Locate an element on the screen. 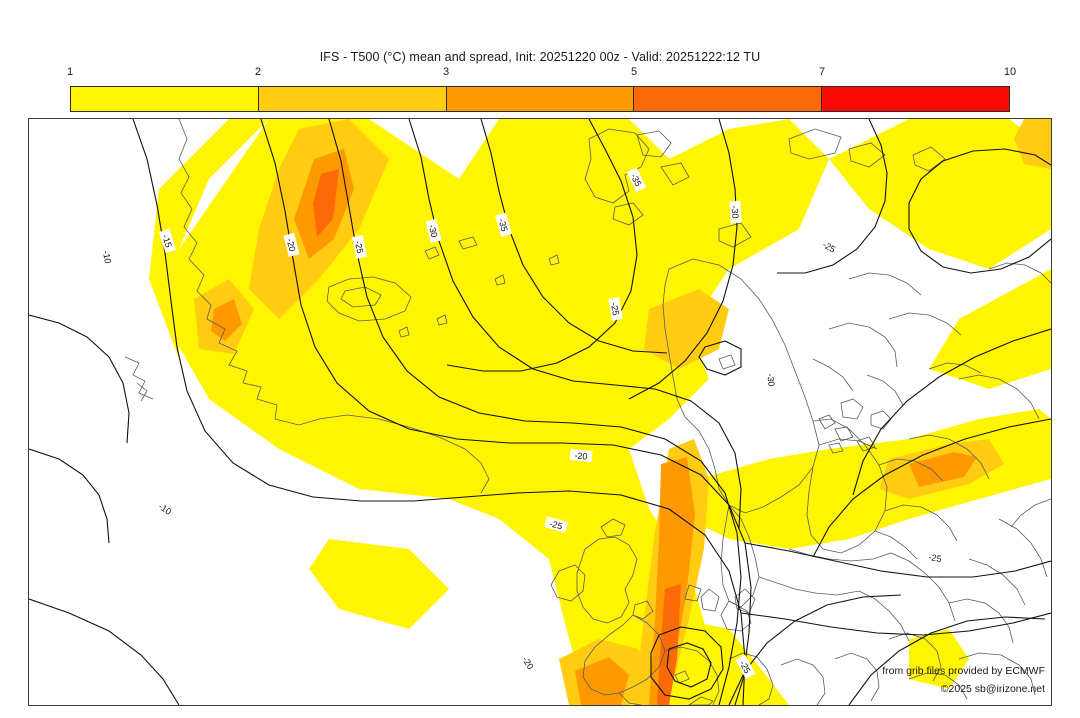 This screenshot has height=718, width=1080. contour-label--35-n: -35 is located at coordinates (502, 224).